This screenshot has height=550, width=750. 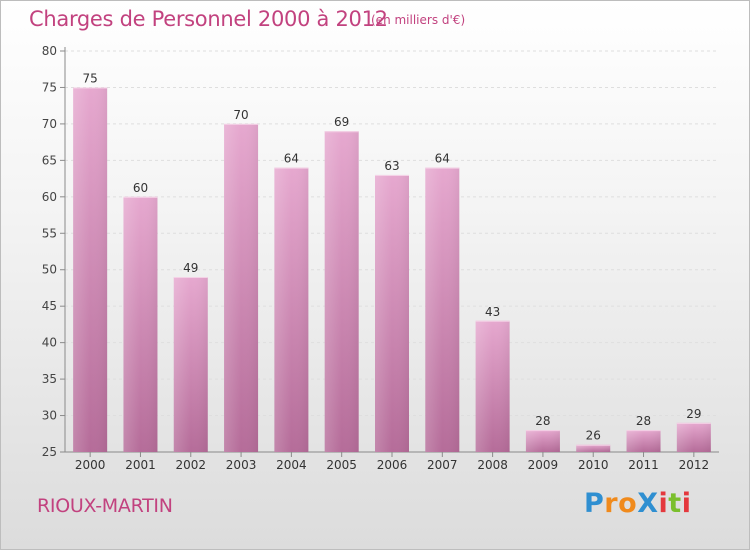 What do you see at coordinates (241, 465) in the screenshot?
I see `x-tick-label: 2003` at bounding box center [241, 465].